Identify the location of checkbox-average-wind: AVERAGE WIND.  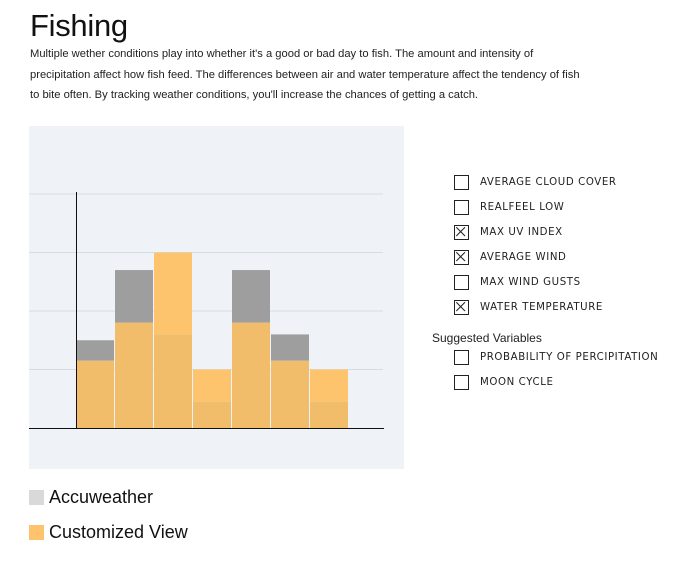
(510, 257).